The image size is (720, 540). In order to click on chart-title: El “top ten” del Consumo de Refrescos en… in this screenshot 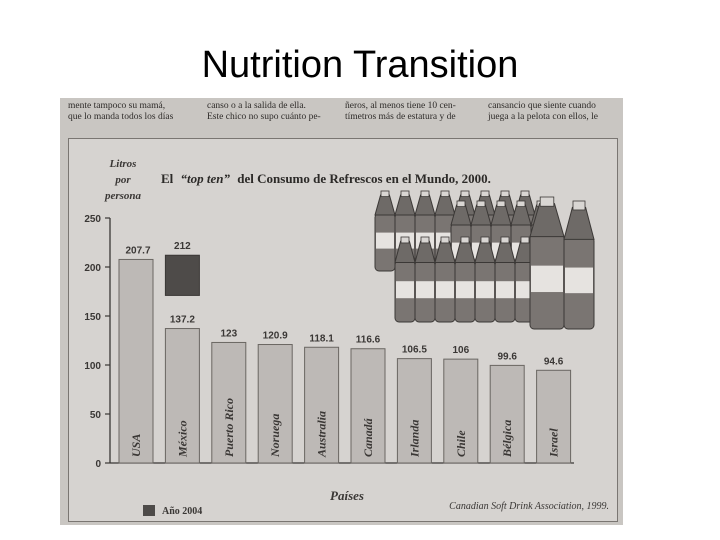, I will do `click(326, 178)`.